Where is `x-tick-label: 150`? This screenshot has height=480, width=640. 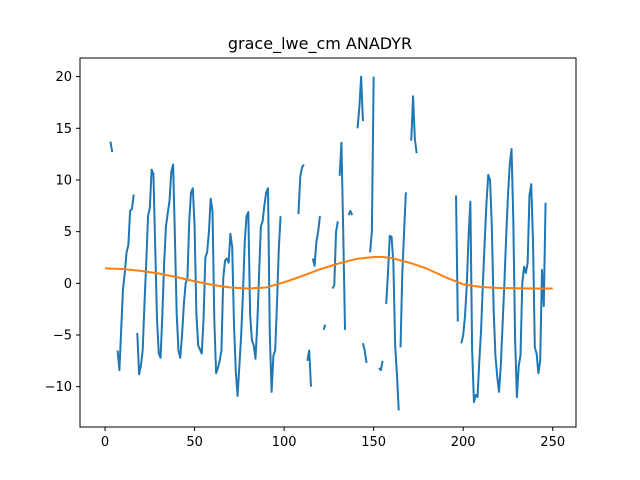 x-tick-label: 150 is located at coordinates (373, 442).